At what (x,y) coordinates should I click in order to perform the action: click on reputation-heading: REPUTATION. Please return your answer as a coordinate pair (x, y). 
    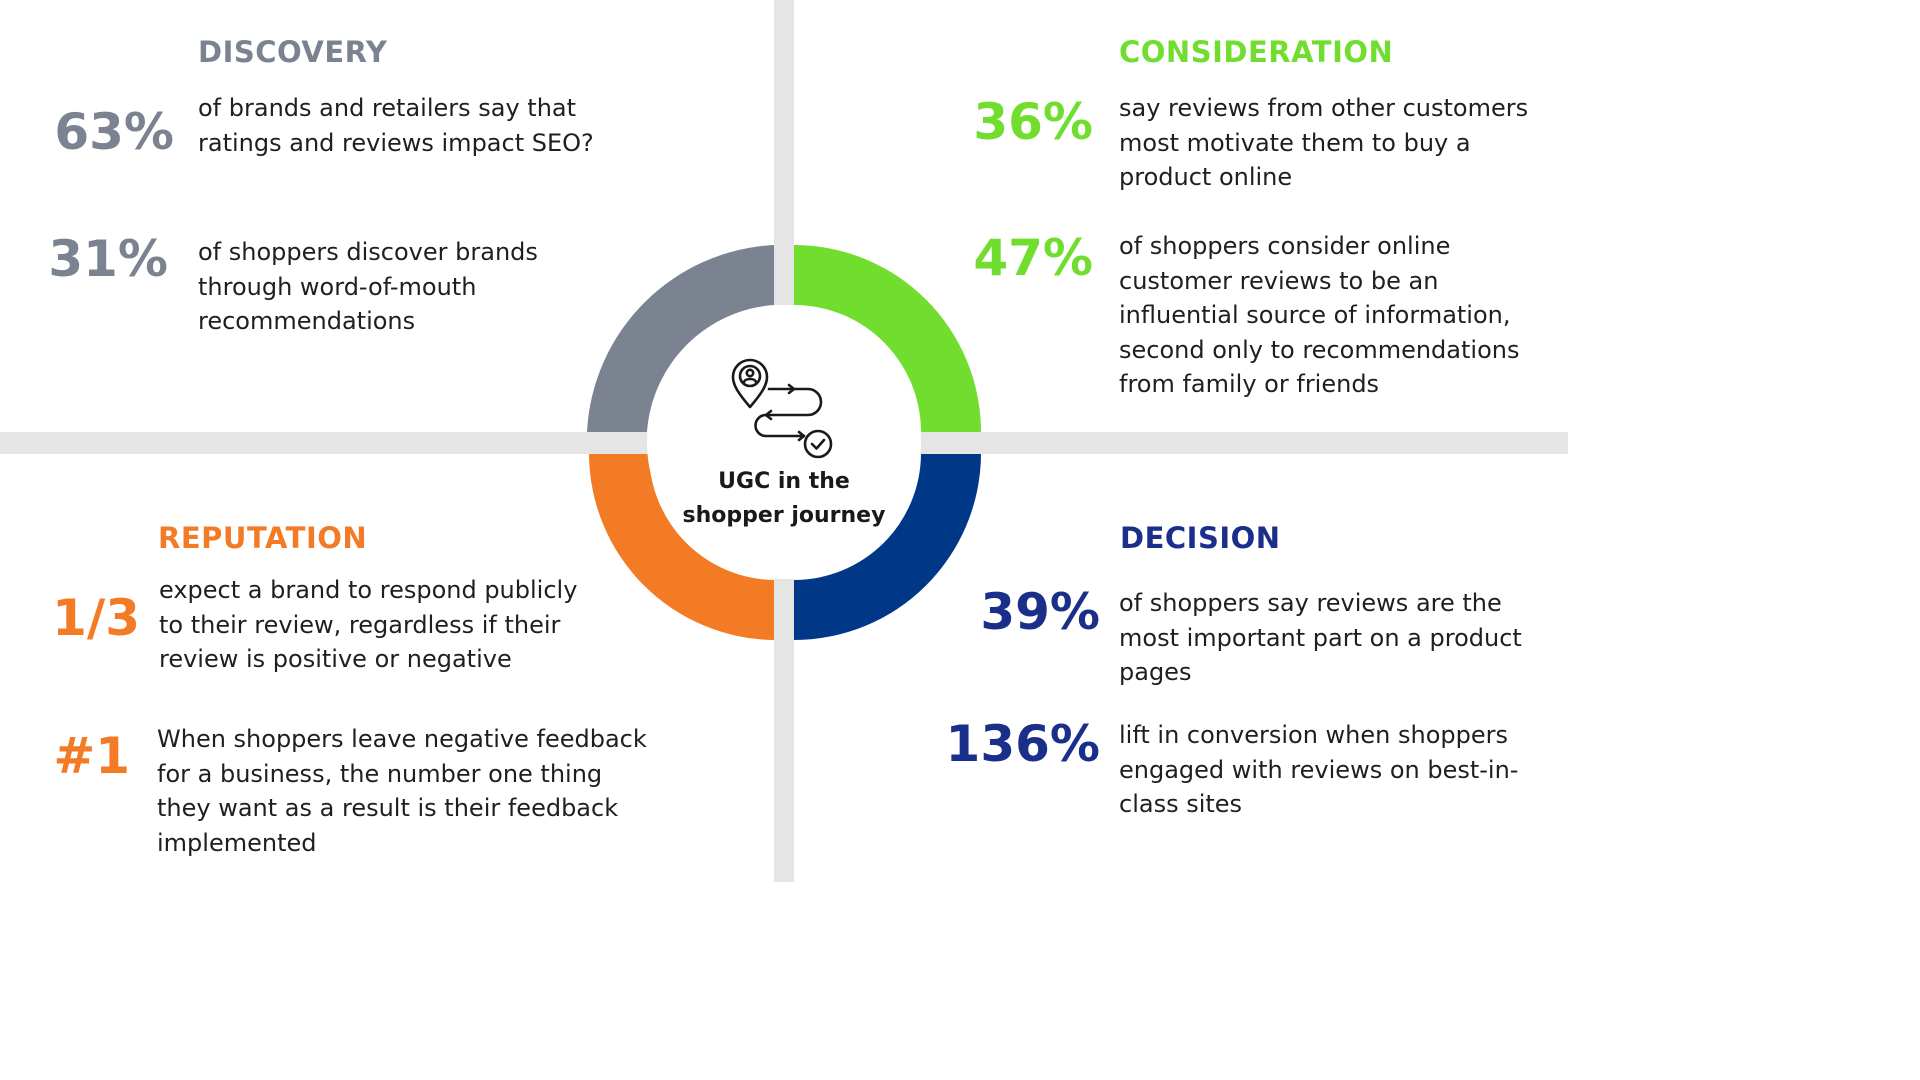
    Looking at the image, I should click on (263, 538).